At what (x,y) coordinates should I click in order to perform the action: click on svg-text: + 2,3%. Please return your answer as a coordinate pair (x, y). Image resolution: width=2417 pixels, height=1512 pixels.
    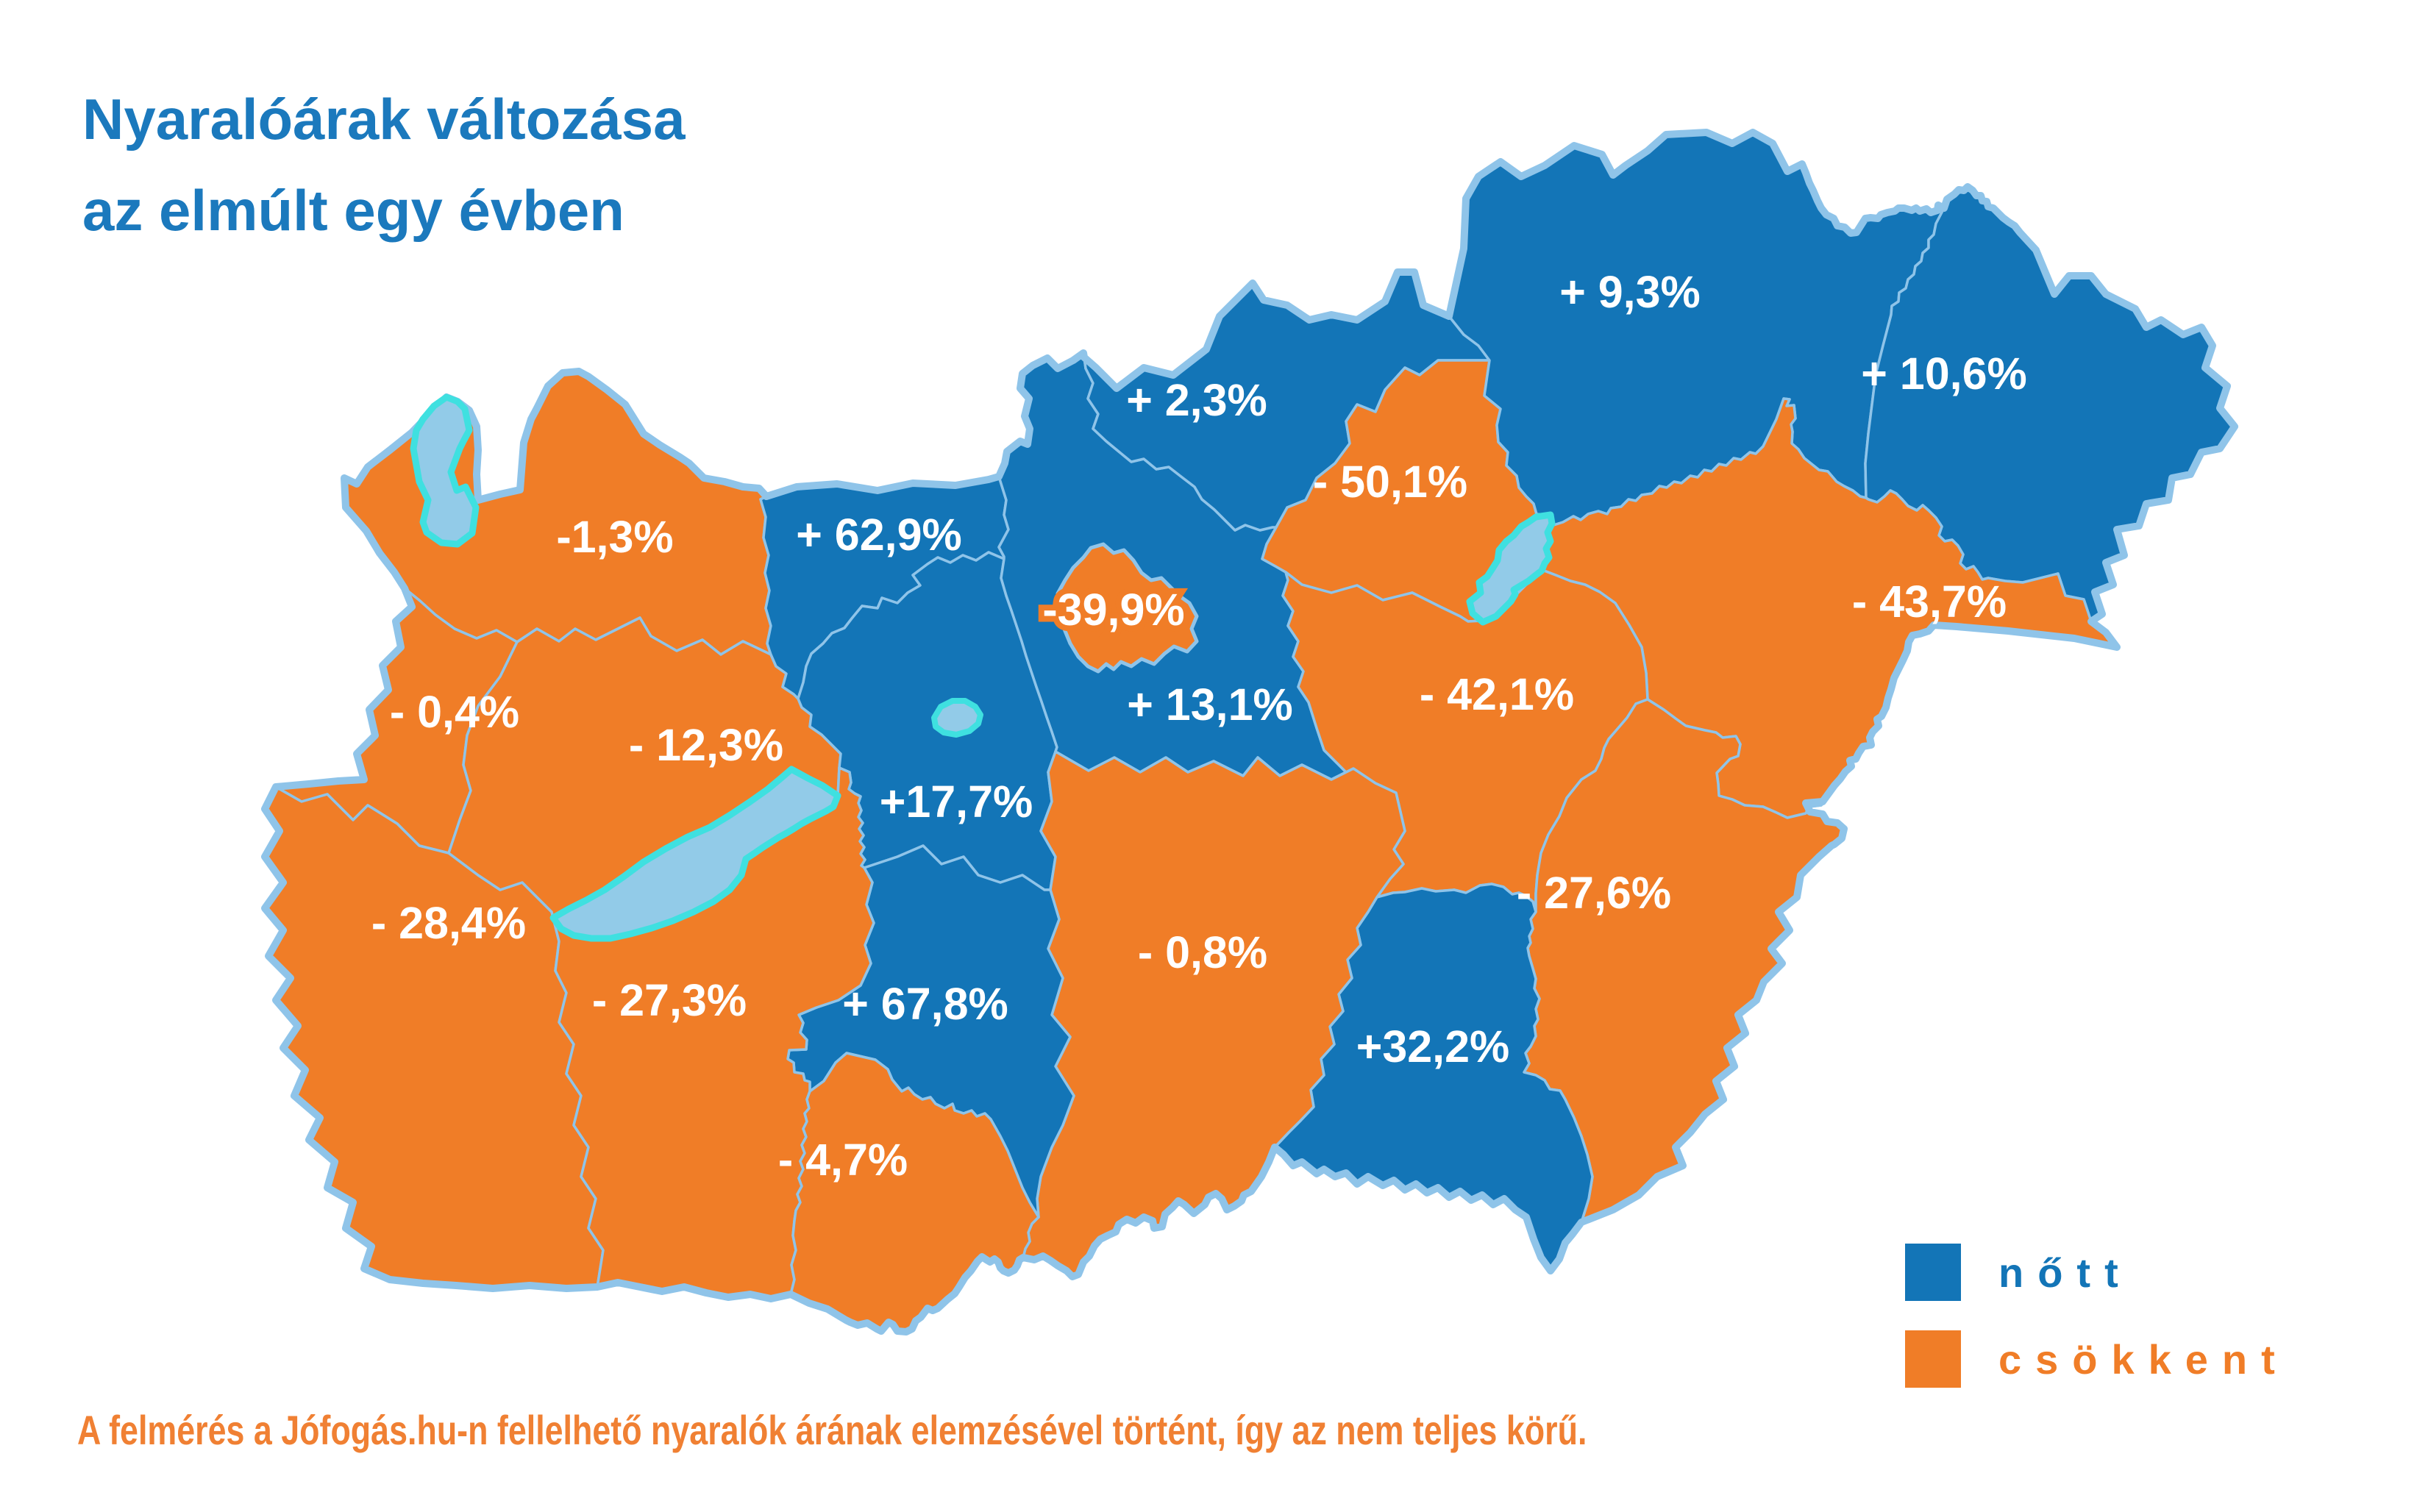
    Looking at the image, I should click on (1196, 400).